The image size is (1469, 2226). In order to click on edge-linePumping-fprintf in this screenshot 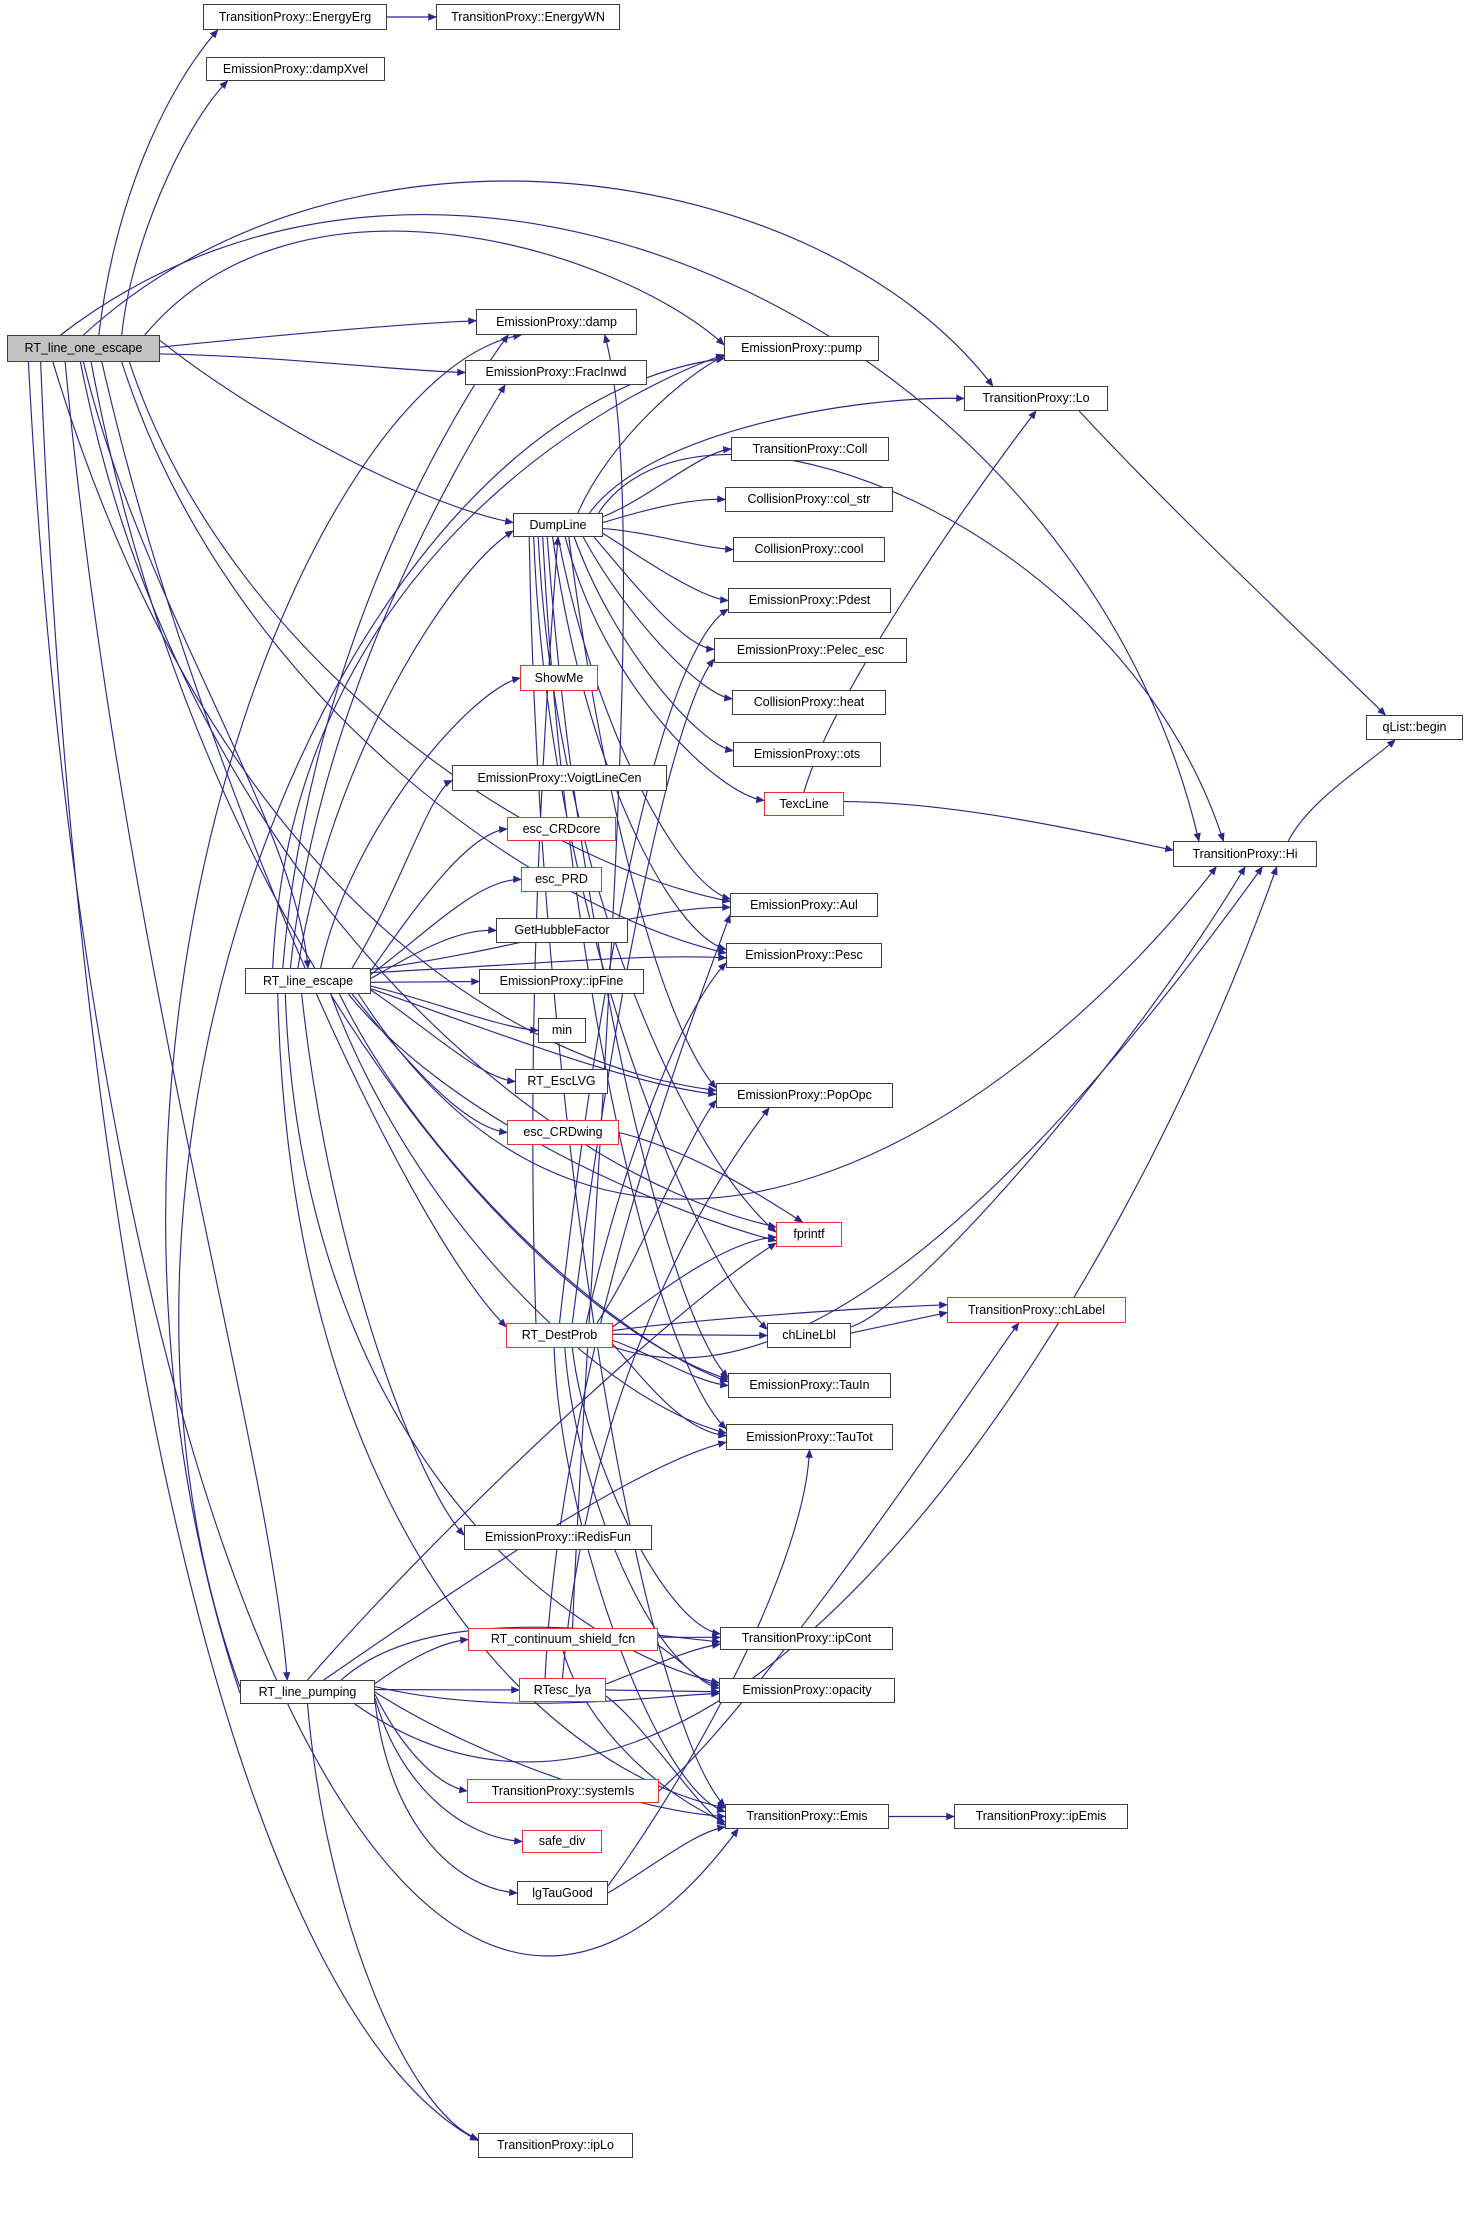, I will do `click(542, 1461)`.